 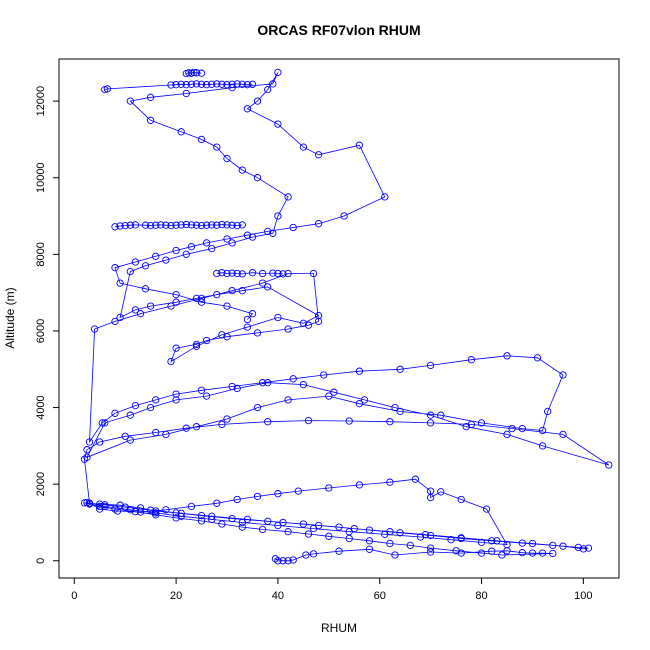 What do you see at coordinates (10, 317) in the screenshot?
I see `y-axis-label: Altitude (m)` at bounding box center [10, 317].